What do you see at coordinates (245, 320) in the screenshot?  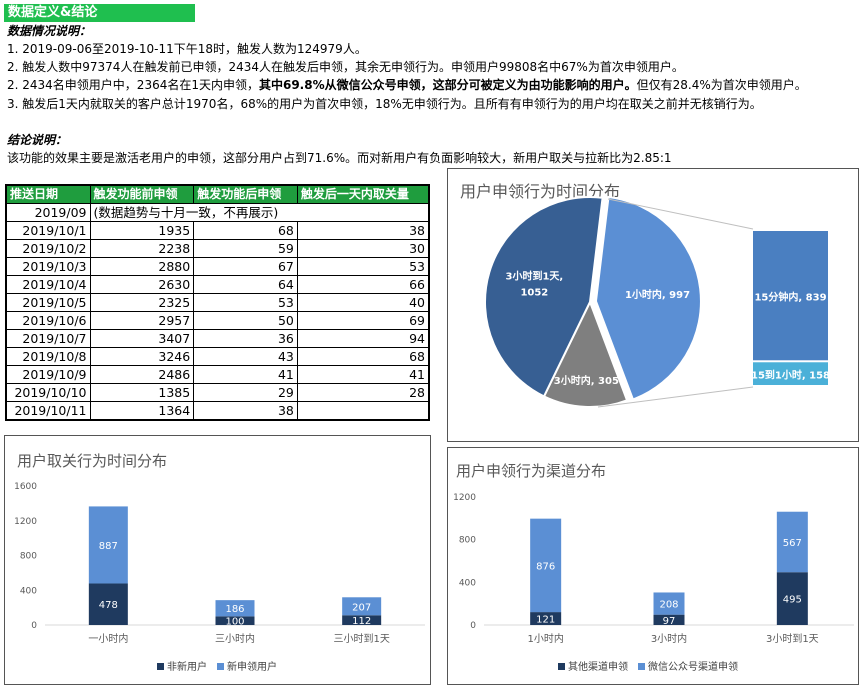 I see `cell-after: 50` at bounding box center [245, 320].